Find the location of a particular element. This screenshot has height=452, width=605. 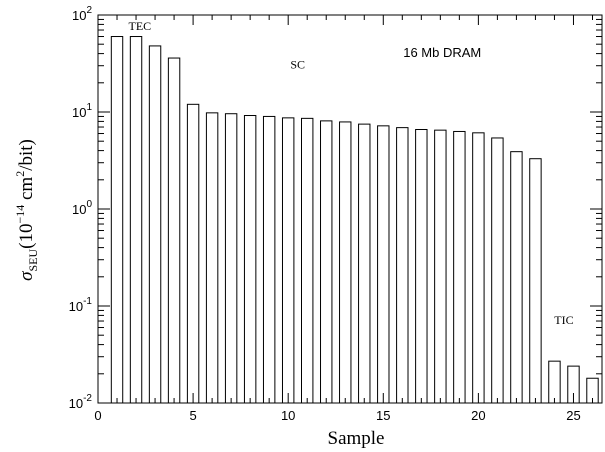

x-tick-label: 25 is located at coordinates (573, 415).